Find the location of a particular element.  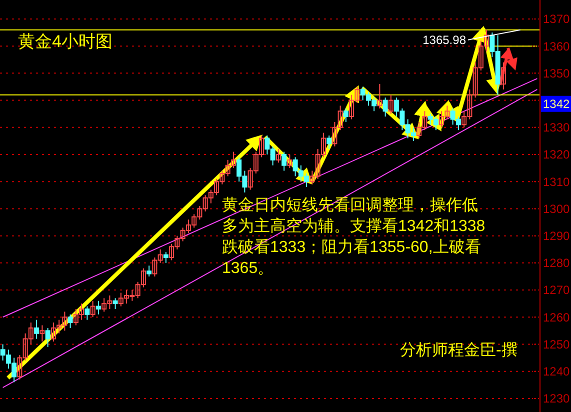

text: 黄金4小时图 is located at coordinates (65, 41).